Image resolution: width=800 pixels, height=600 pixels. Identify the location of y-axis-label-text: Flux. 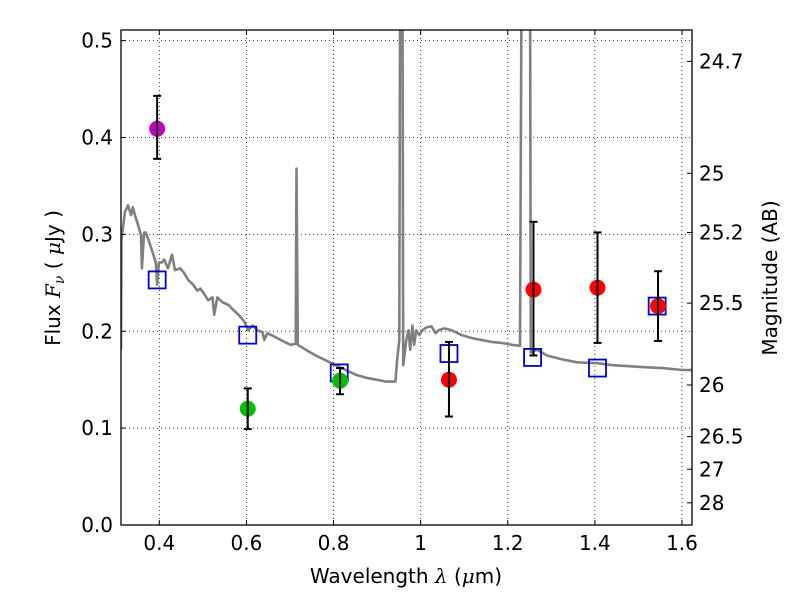
(53, 322).